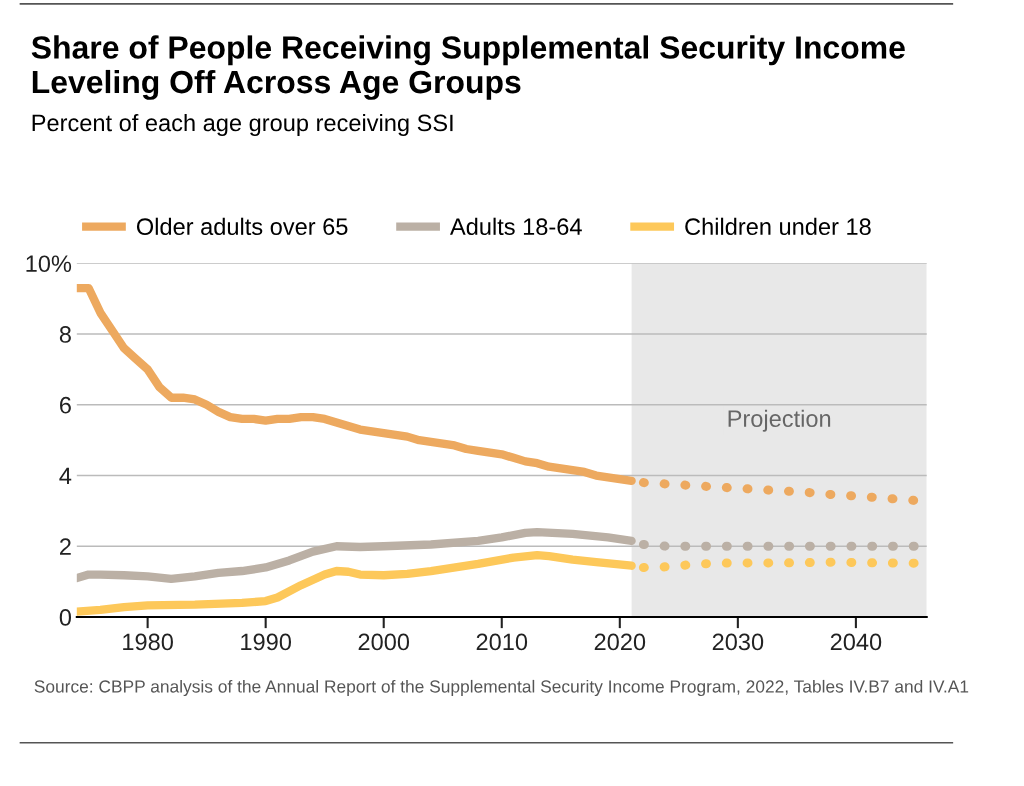 The height and width of the screenshot is (786, 1024). I want to click on y-tick-label: 6, so click(65, 405).